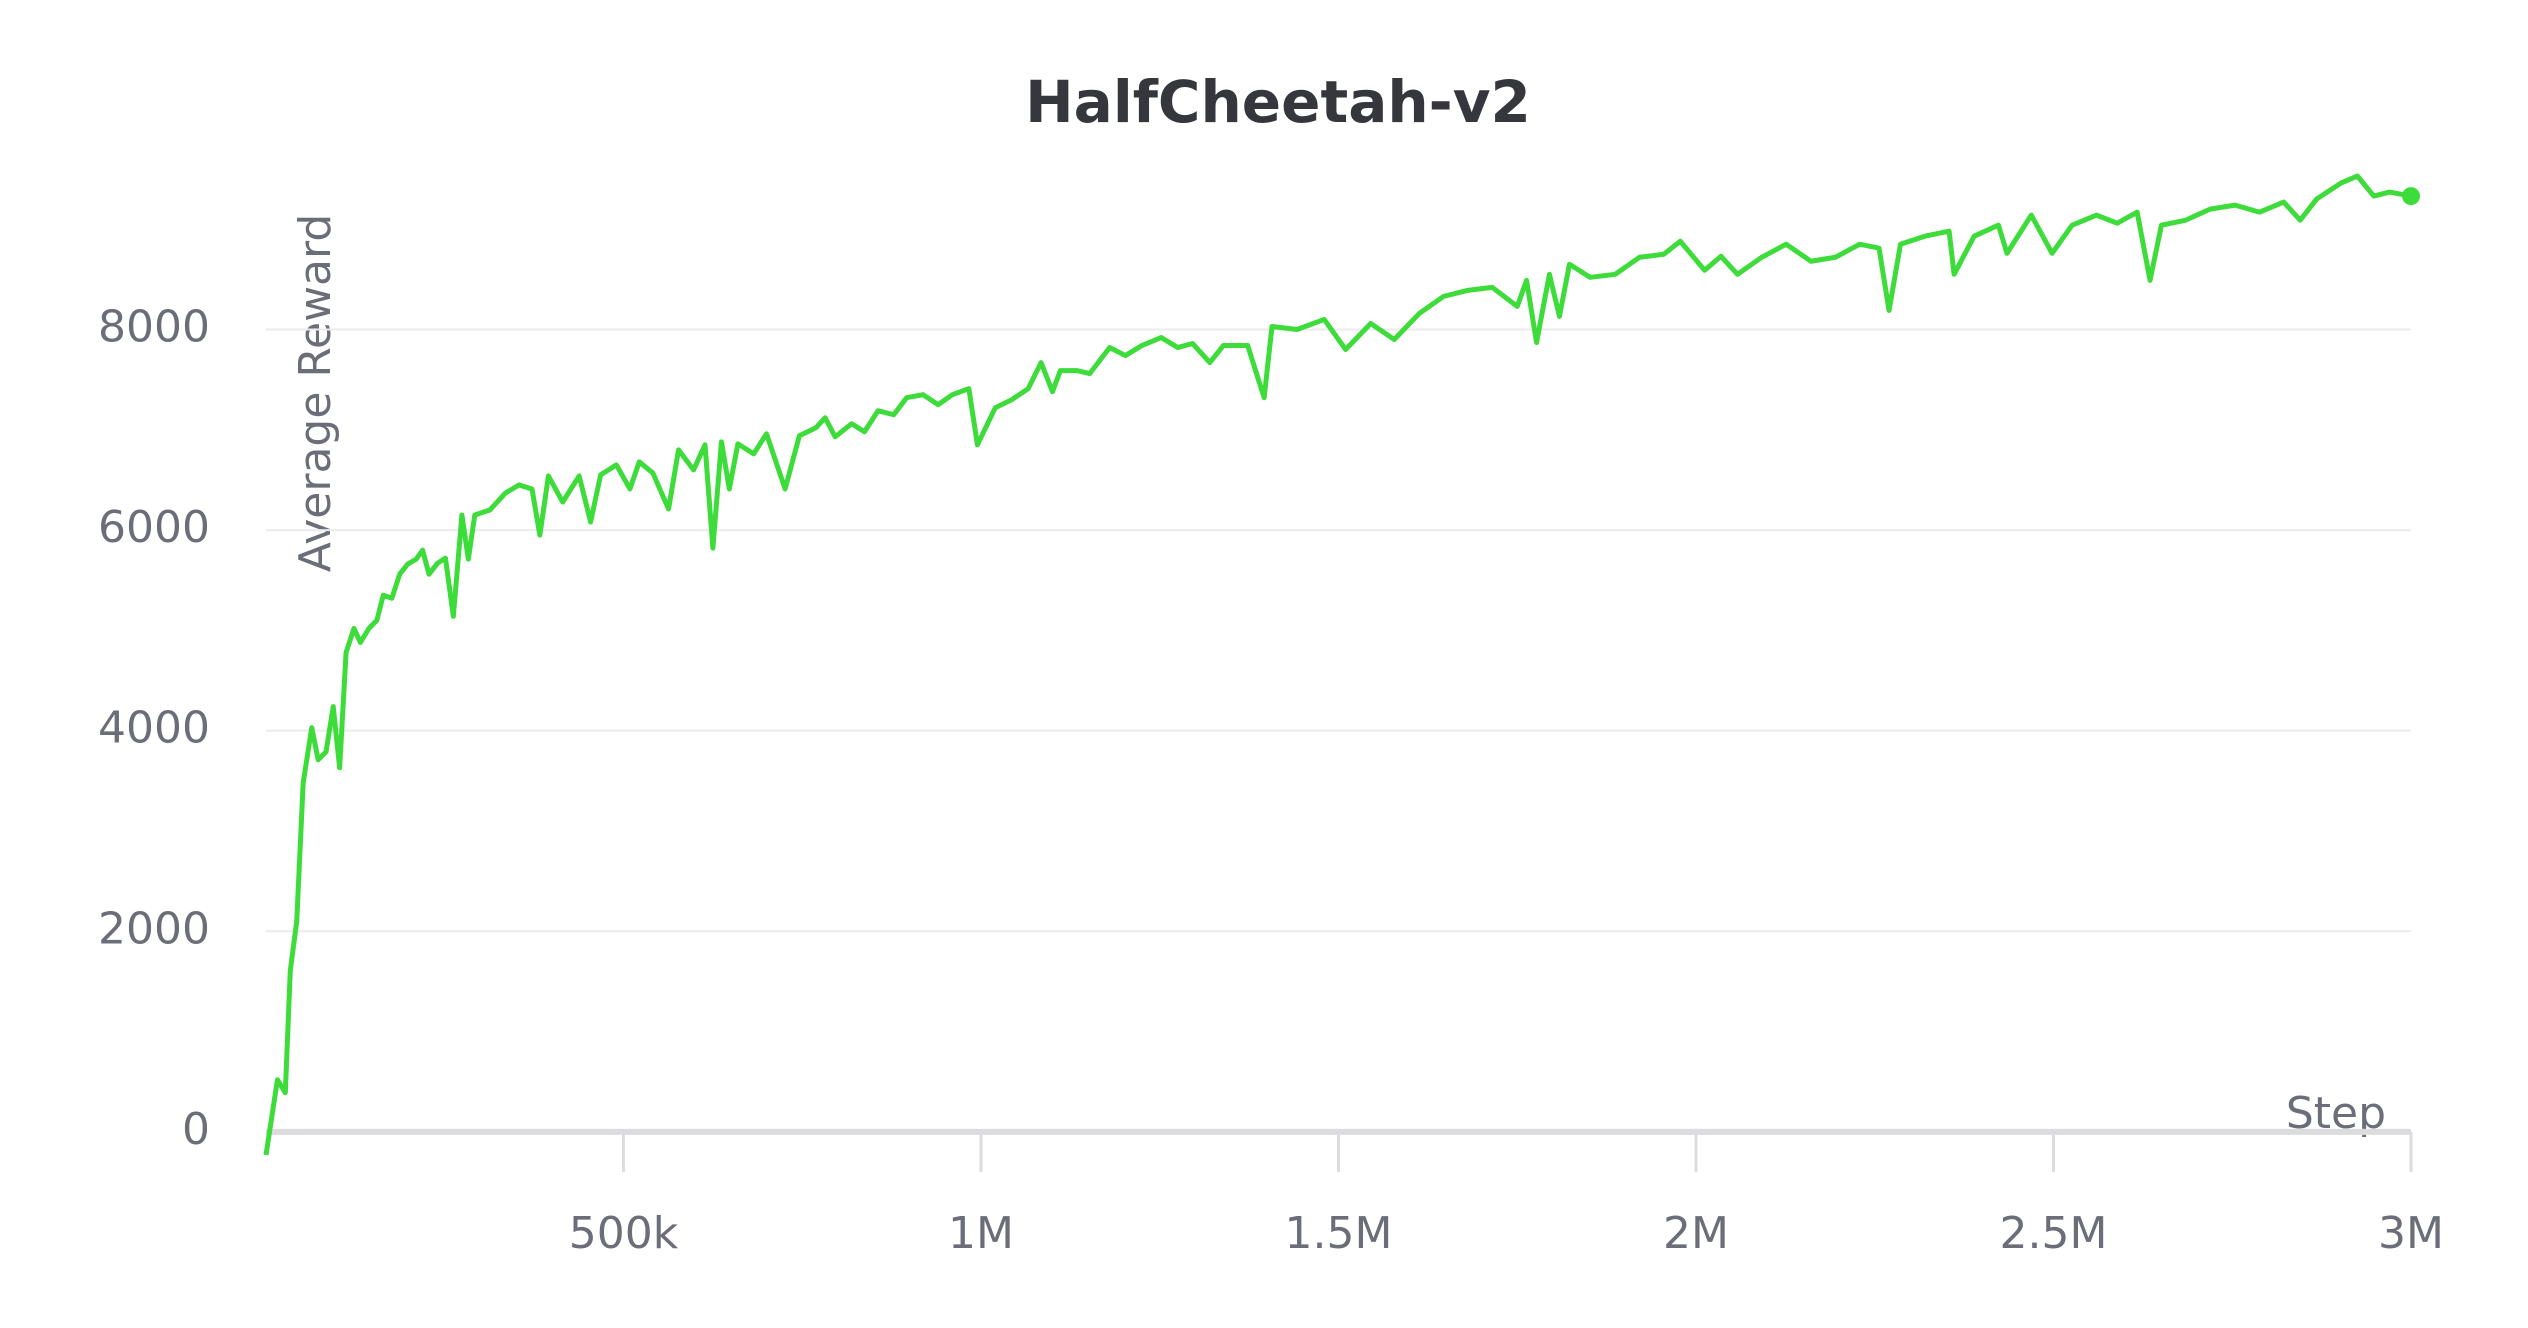 This screenshot has width=2528, height=1328. Describe the element at coordinates (154, 728) in the screenshot. I see `y-tick-label: 4000` at that location.